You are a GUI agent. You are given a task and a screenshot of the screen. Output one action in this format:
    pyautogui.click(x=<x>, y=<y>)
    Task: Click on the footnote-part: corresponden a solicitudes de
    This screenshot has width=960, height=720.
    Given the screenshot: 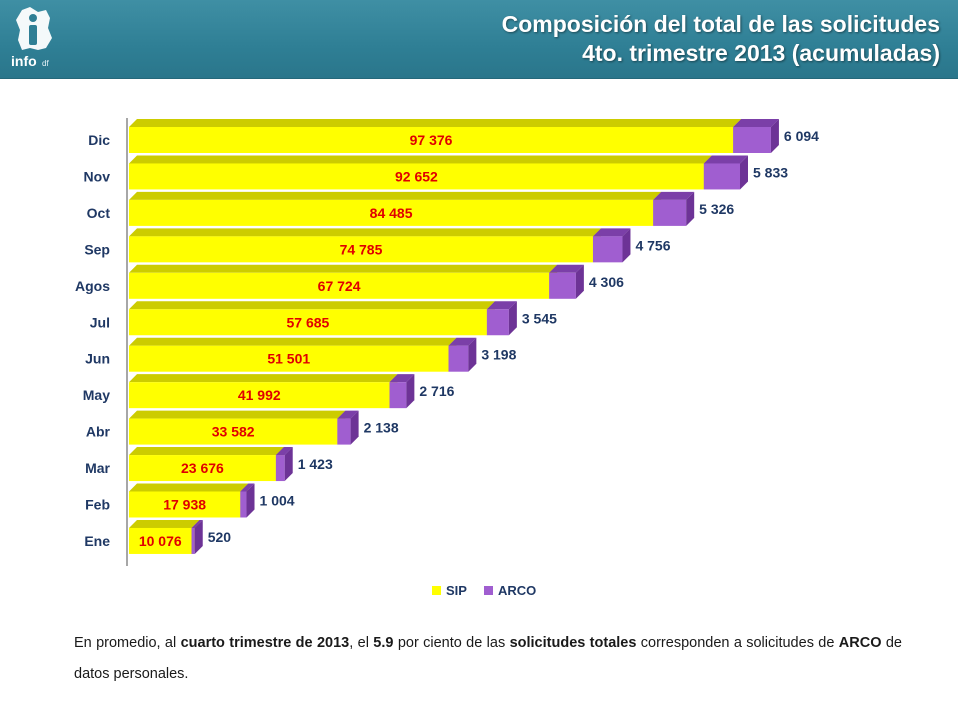 What is the action you would take?
    pyautogui.click(x=737, y=643)
    